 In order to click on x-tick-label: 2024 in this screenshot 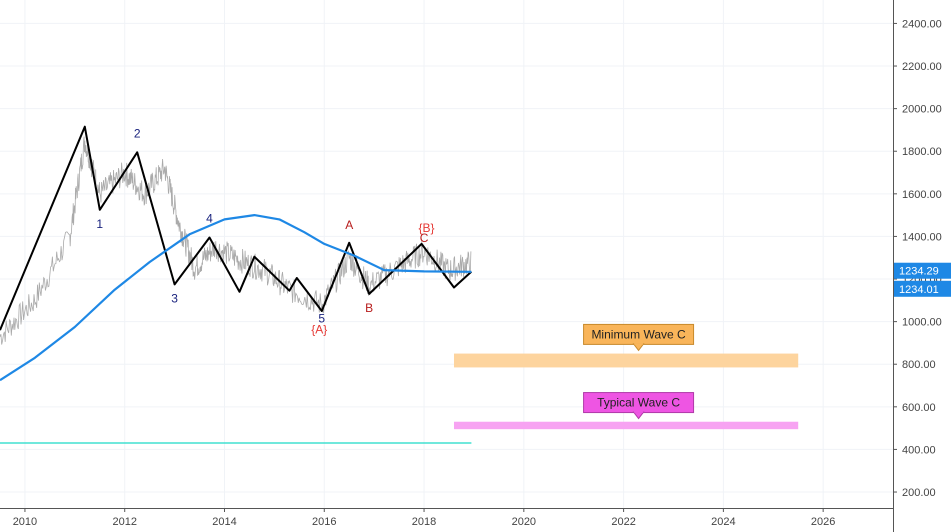, I will do `click(723, 522)`.